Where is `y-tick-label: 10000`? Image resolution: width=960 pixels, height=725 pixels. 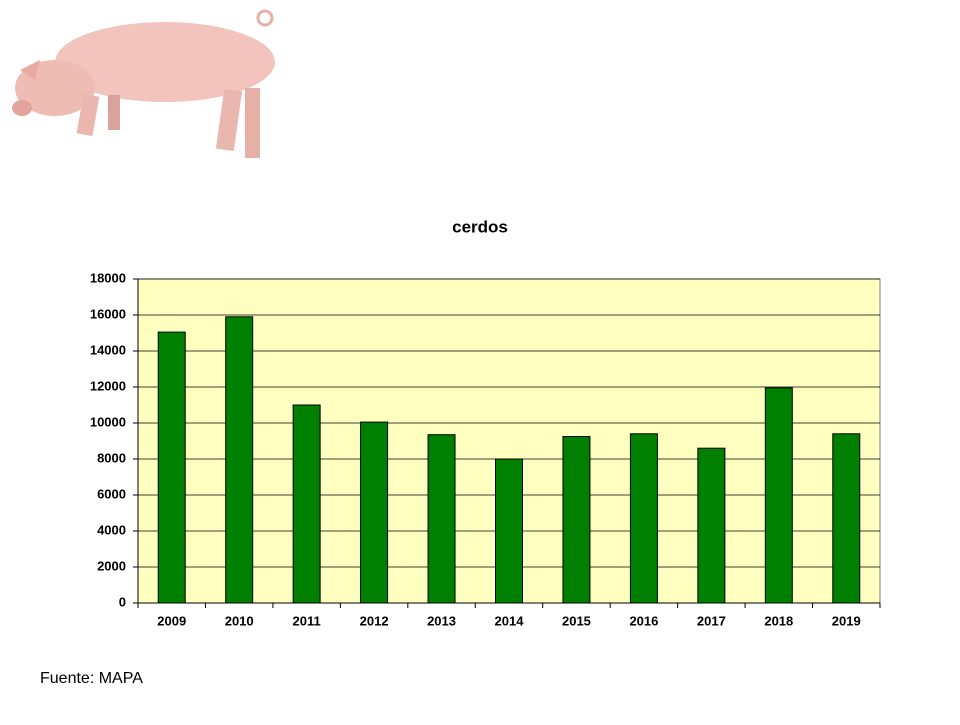 y-tick-label: 10000 is located at coordinates (108, 421).